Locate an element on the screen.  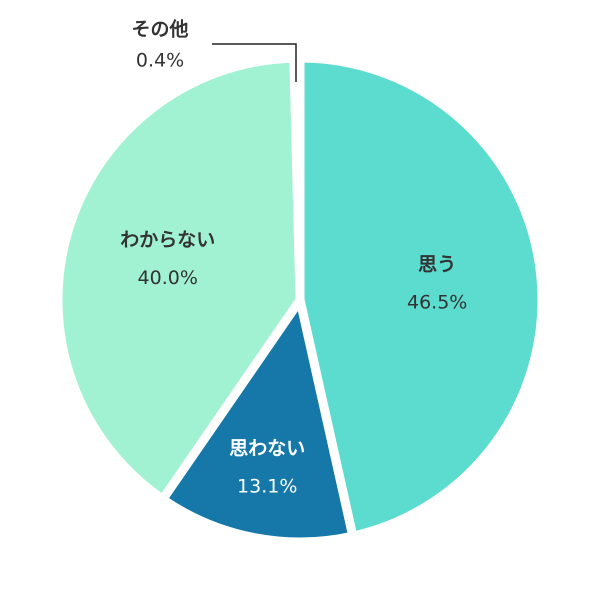
leader-line is located at coordinates (254, 62).